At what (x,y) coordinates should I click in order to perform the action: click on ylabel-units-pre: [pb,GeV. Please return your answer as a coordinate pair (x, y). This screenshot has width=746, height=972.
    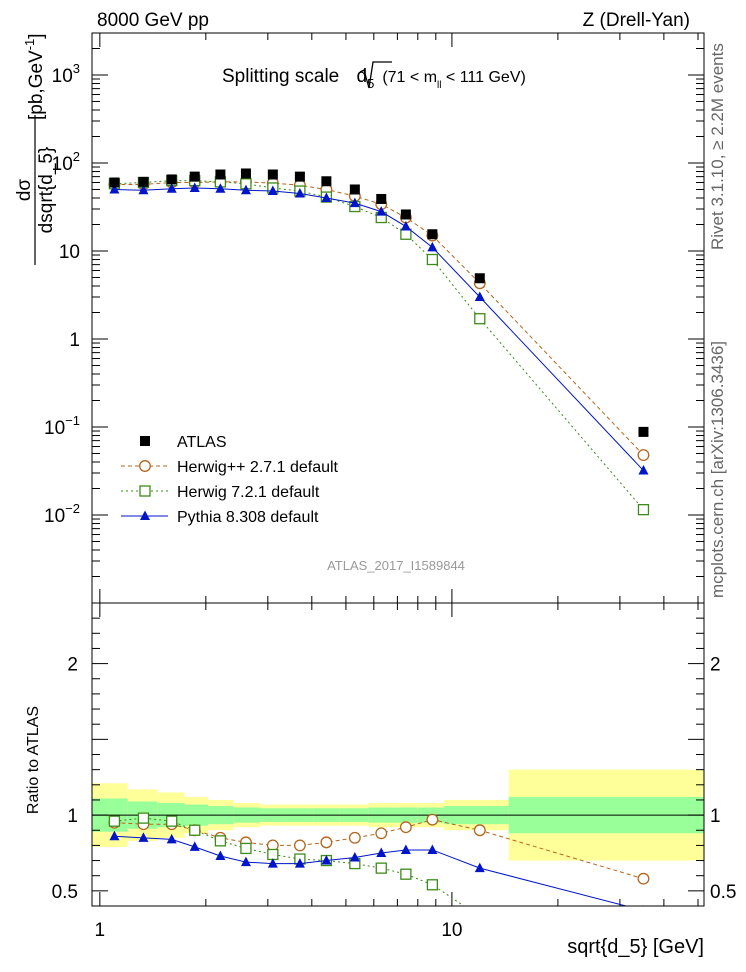
    Looking at the image, I should click on (36, 85).